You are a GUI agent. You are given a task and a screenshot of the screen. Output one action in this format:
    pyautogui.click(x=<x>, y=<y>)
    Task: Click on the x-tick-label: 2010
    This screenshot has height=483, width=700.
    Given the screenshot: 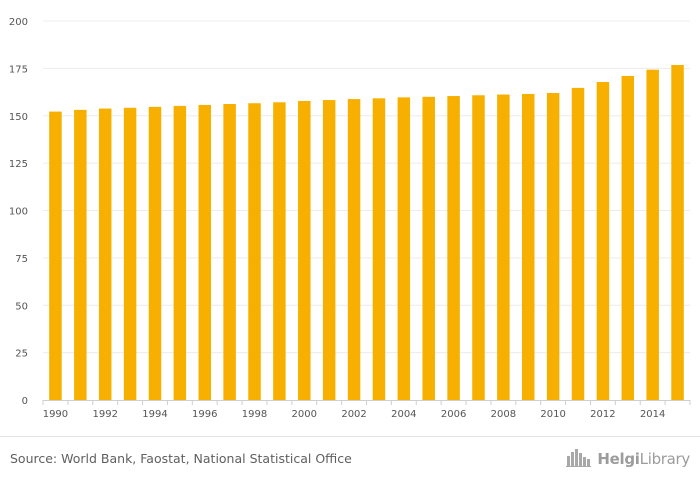 What is the action you would take?
    pyautogui.click(x=552, y=414)
    